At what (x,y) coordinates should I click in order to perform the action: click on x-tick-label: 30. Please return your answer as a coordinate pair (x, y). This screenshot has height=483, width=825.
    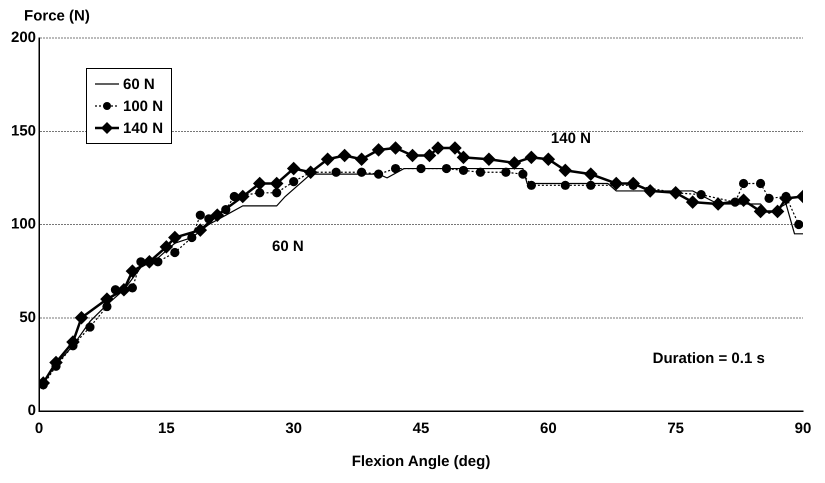
    Looking at the image, I should click on (293, 429).